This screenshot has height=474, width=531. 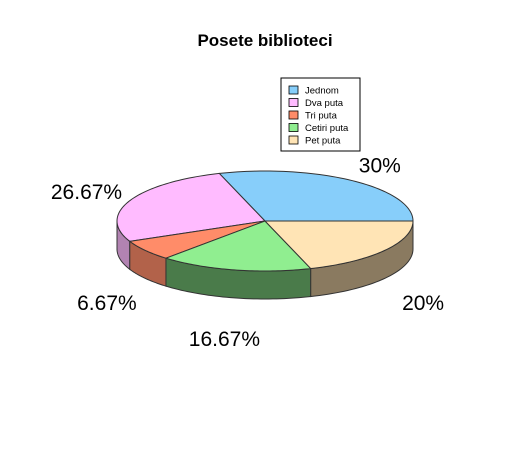 What do you see at coordinates (322, 91) in the screenshot?
I see `legend-label: Jednom` at bounding box center [322, 91].